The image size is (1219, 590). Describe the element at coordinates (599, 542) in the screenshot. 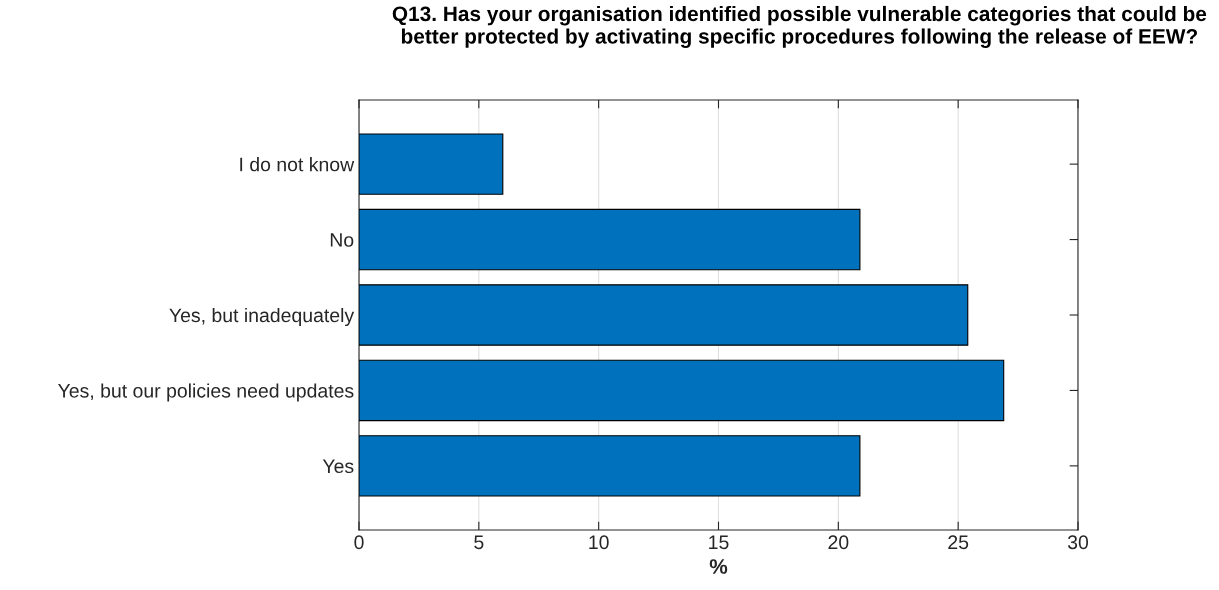

I see `x-tick-label: 10` at that location.